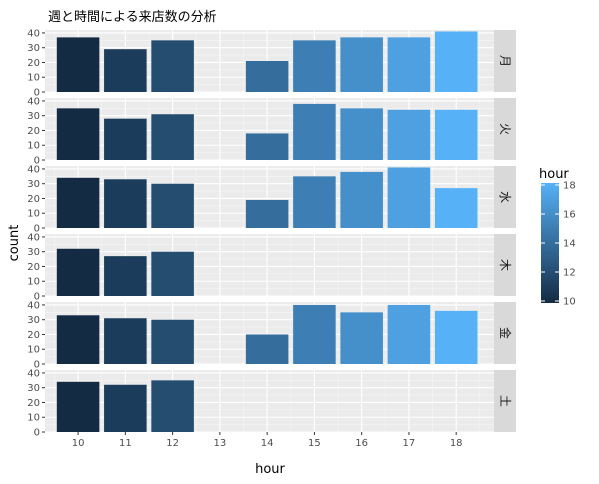  What do you see at coordinates (314, 443) in the screenshot?
I see `x-tick-label: 15` at bounding box center [314, 443].